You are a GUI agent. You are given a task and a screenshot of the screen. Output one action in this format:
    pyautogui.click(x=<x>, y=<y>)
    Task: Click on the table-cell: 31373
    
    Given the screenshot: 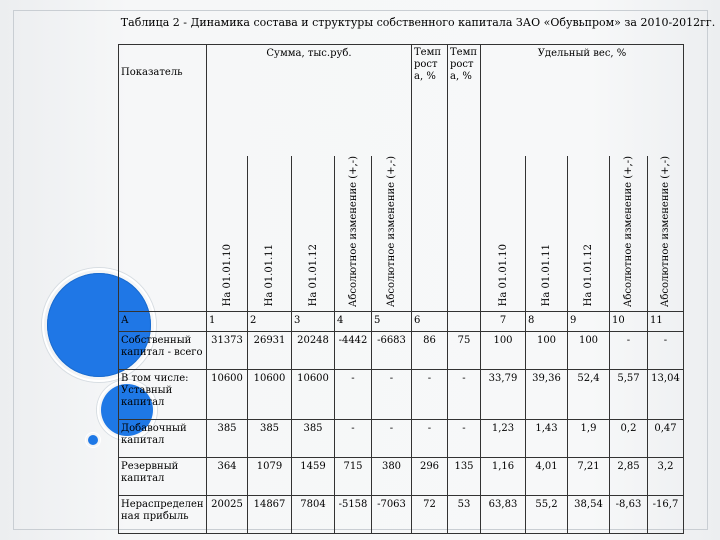 What is the action you would take?
    pyautogui.click(x=227, y=350)
    